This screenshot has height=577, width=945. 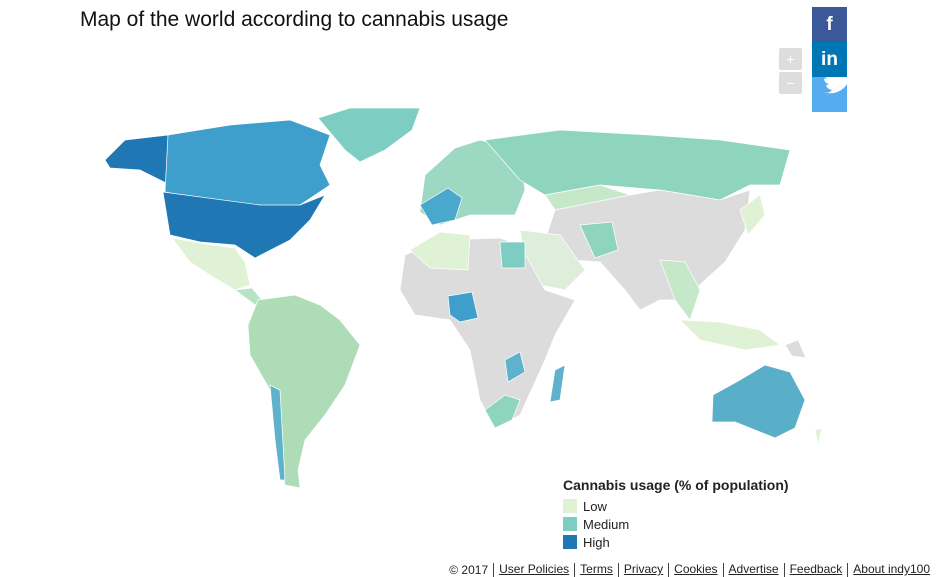 I want to click on egypt, so click(x=512, y=255).